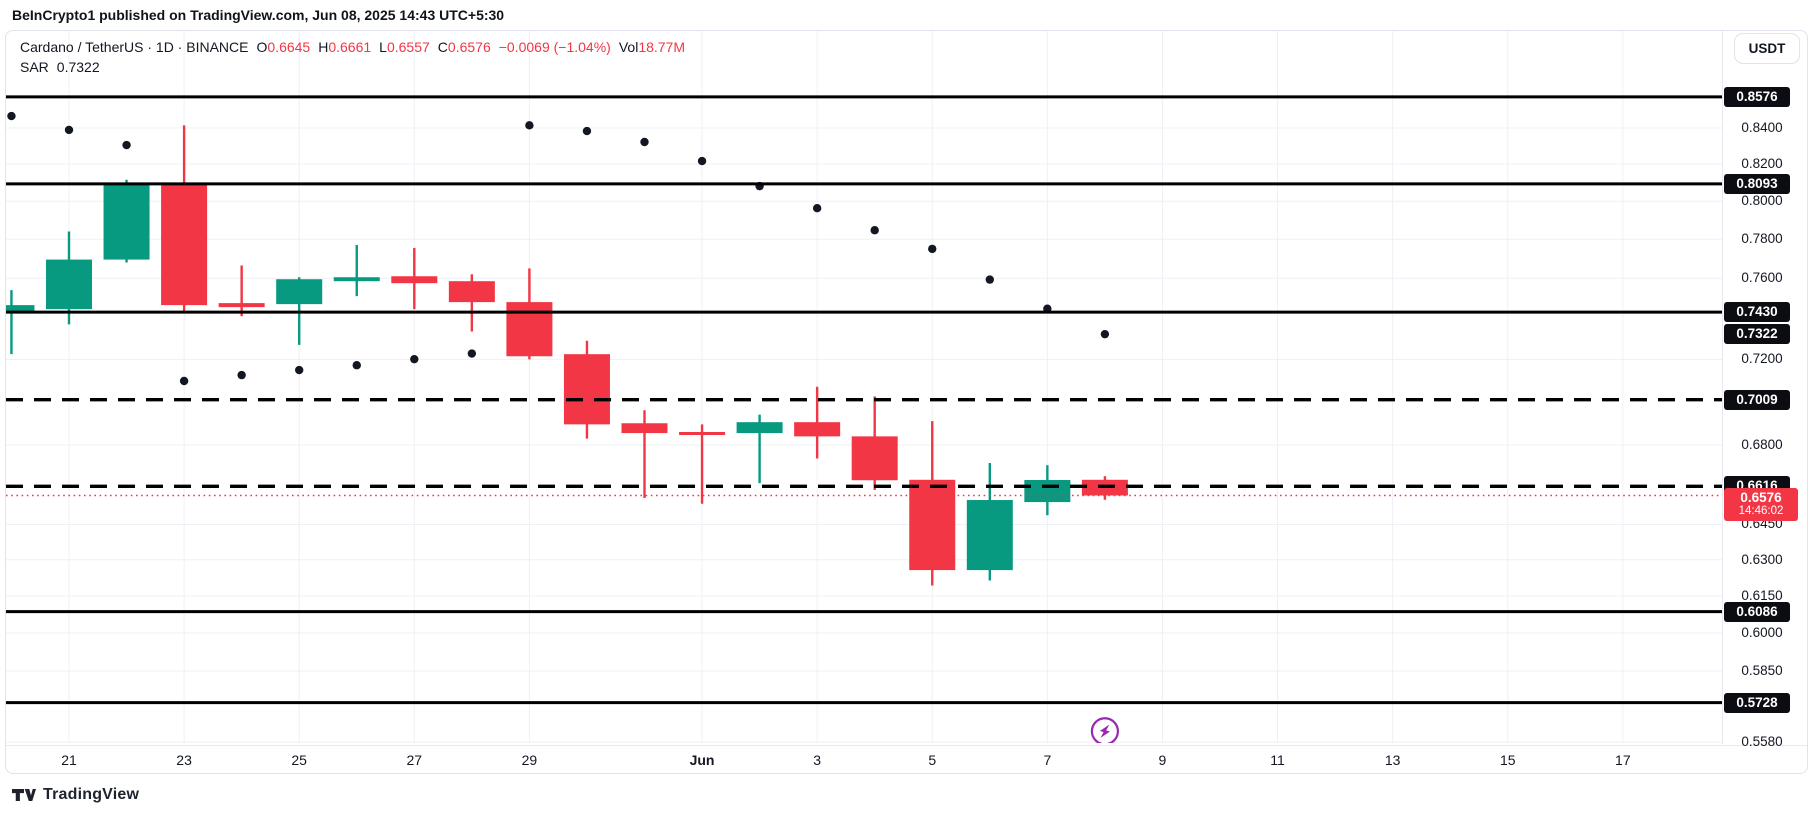 The width and height of the screenshot is (1814, 816). I want to click on lightning-icon, so click(1104, 730).